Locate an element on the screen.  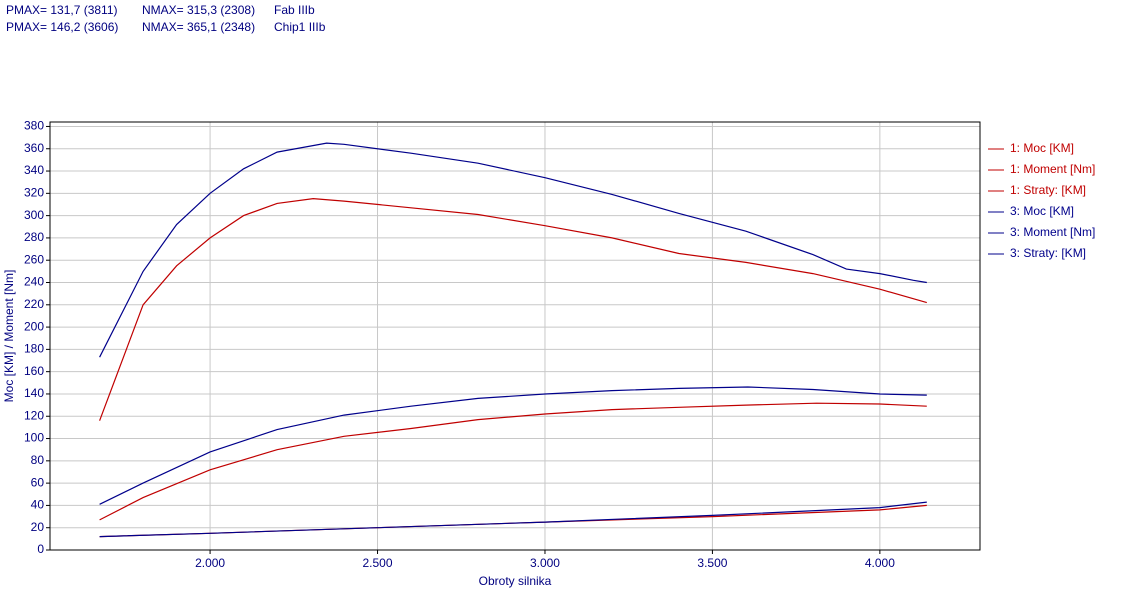
header-text: NMAX= 315,3 (2308) is located at coordinates (198, 10).